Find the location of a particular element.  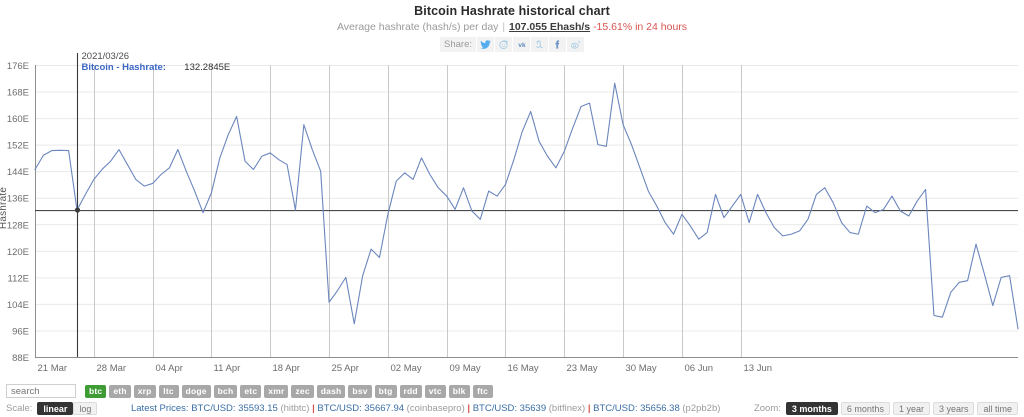

scale-option-linear: linear is located at coordinates (55, 408).